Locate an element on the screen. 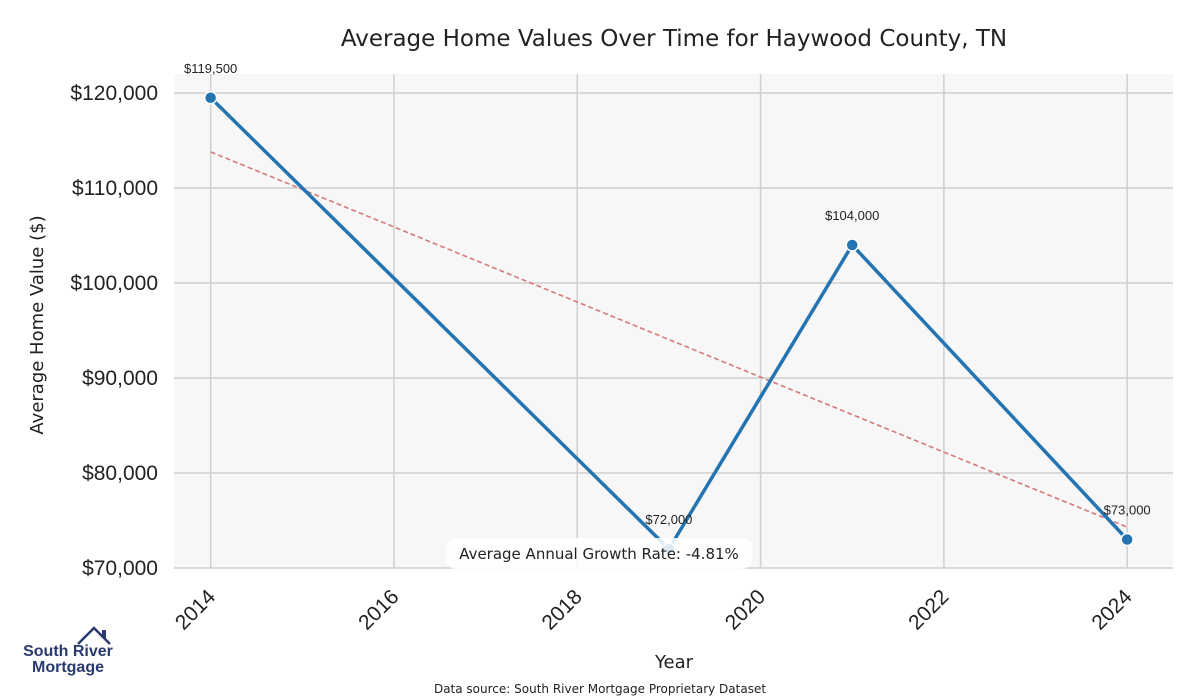 The image size is (1200, 700). x-tick-labels: 2014 2016 2018 2020 2022 2024 is located at coordinates (654, 610).